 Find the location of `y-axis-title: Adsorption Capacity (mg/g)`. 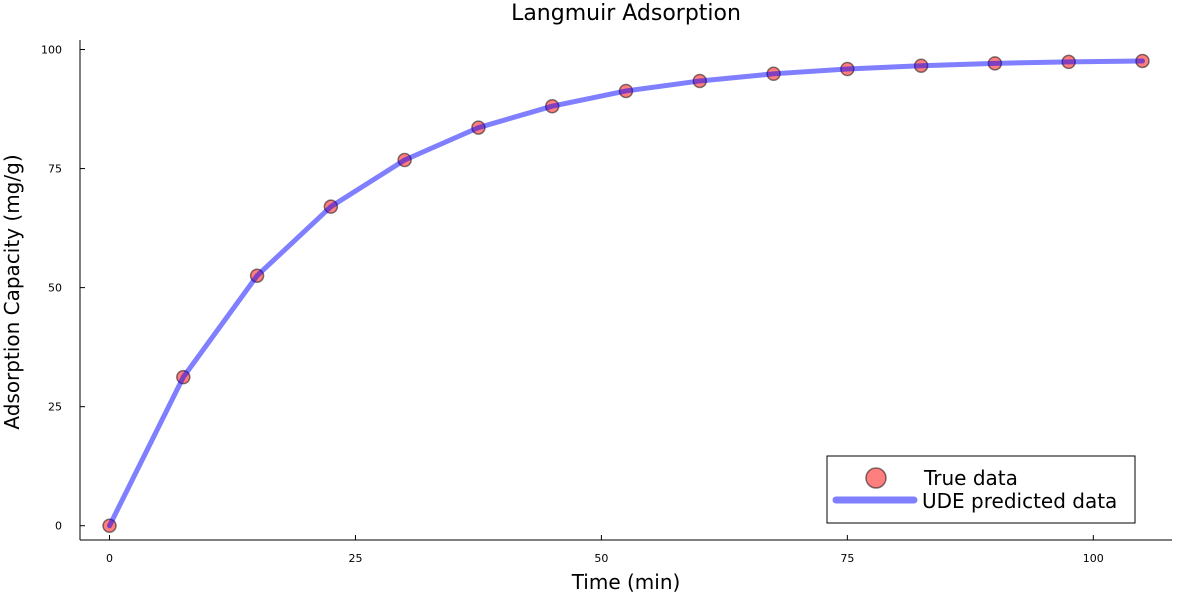

y-axis-title: Adsorption Capacity (mg/g) is located at coordinates (12, 291).